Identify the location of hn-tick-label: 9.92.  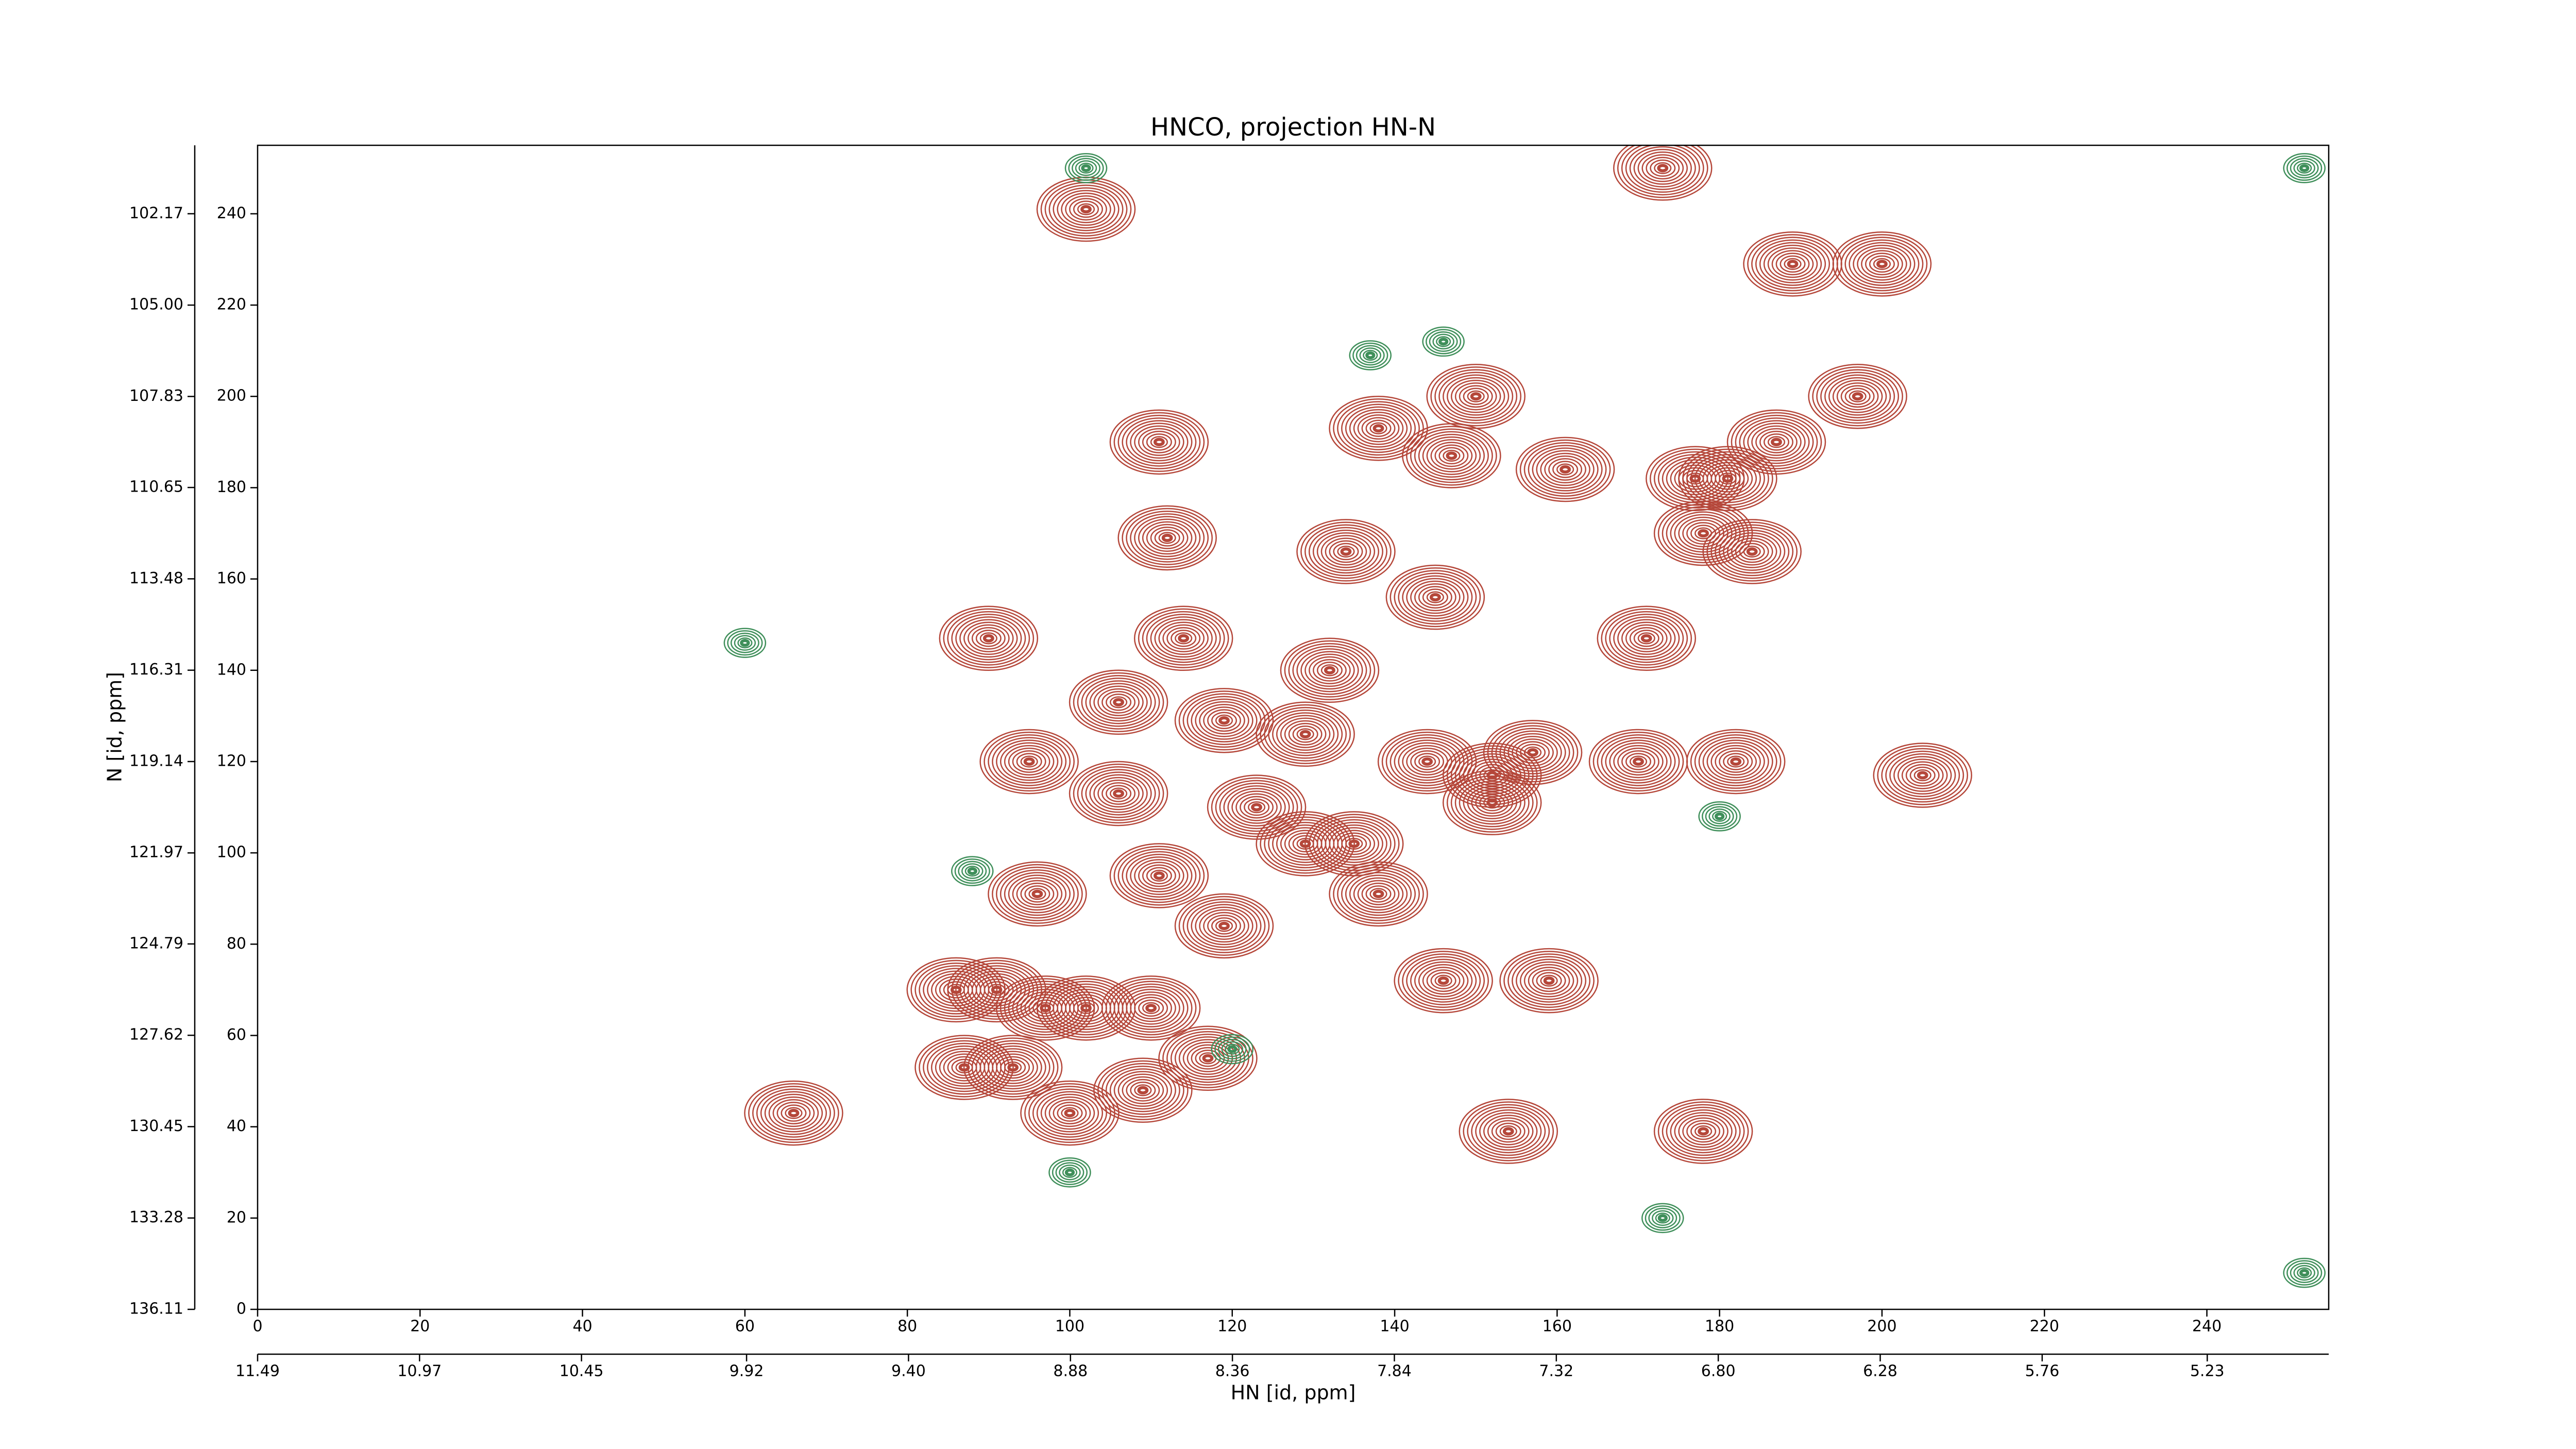
(747, 1371).